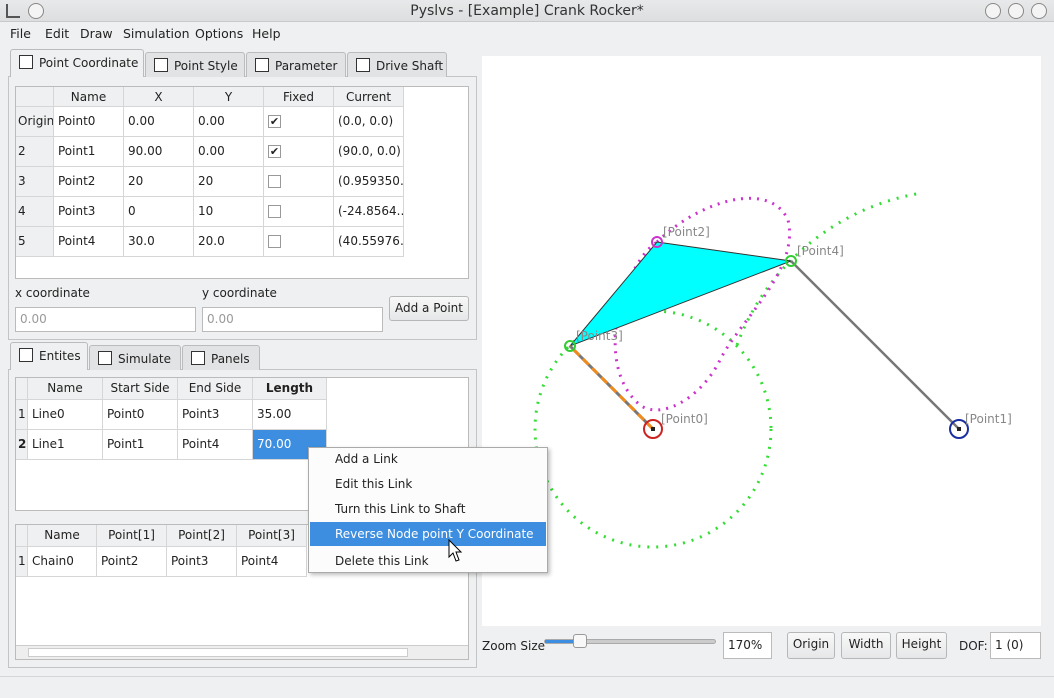 The image size is (1054, 698). I want to click on h-scrollbar, so click(242, 652).